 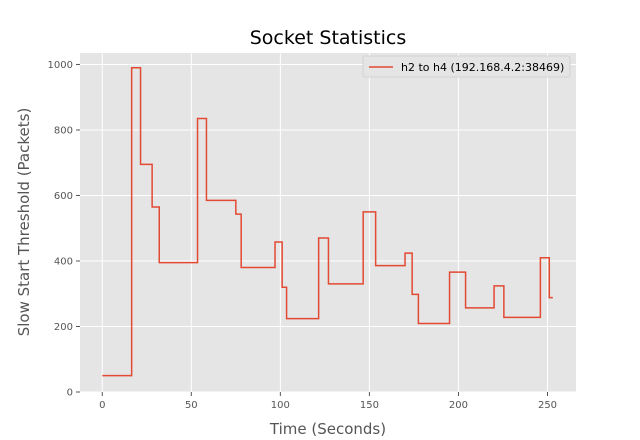 What do you see at coordinates (328, 401) in the screenshot?
I see `x-axis-ticks: 0 50 100 150 200 250` at bounding box center [328, 401].